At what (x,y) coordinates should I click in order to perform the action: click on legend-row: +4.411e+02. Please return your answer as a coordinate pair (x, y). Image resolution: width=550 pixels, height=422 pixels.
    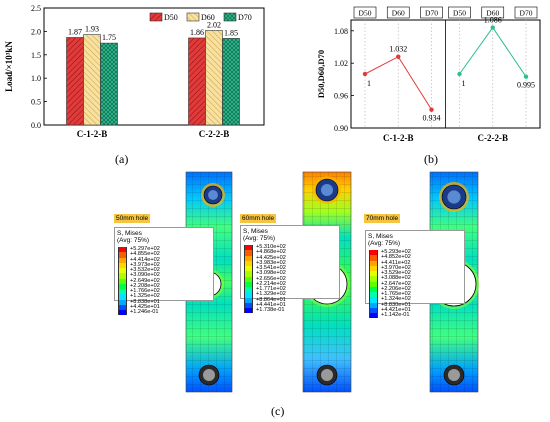
    Looking at the image, I should click on (390, 263).